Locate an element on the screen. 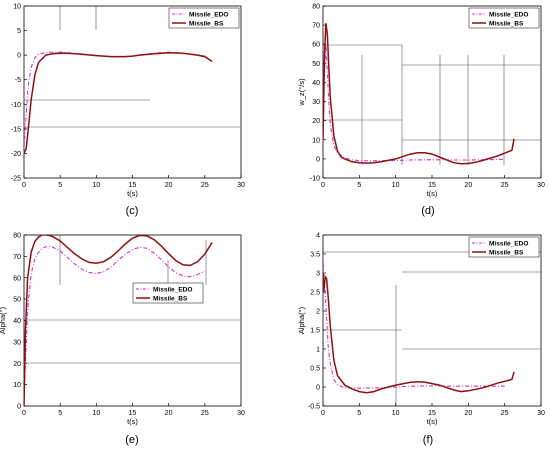 Image resolution: width=550 pixels, height=449 pixels. panel-letter: (f) is located at coordinates (428, 440).